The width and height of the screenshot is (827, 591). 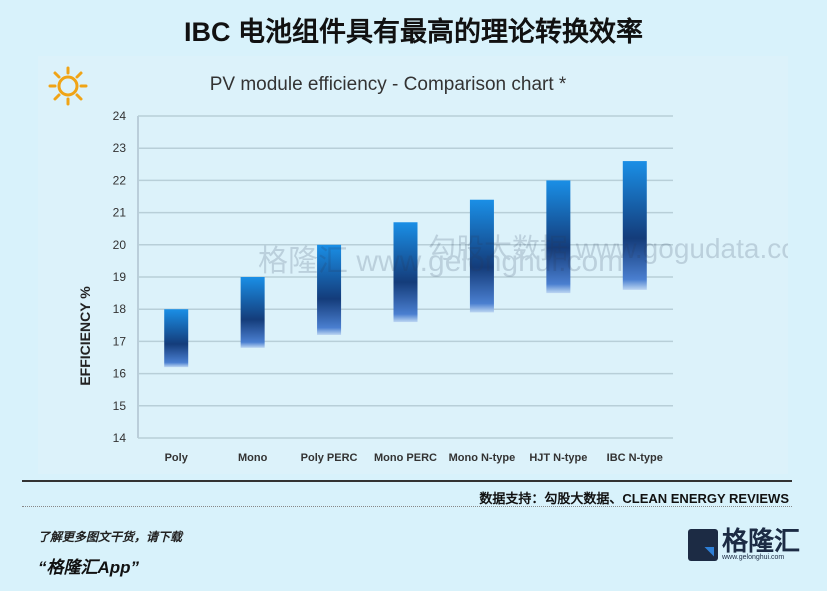 I want to click on dotted-divider, so click(x=407, y=506).